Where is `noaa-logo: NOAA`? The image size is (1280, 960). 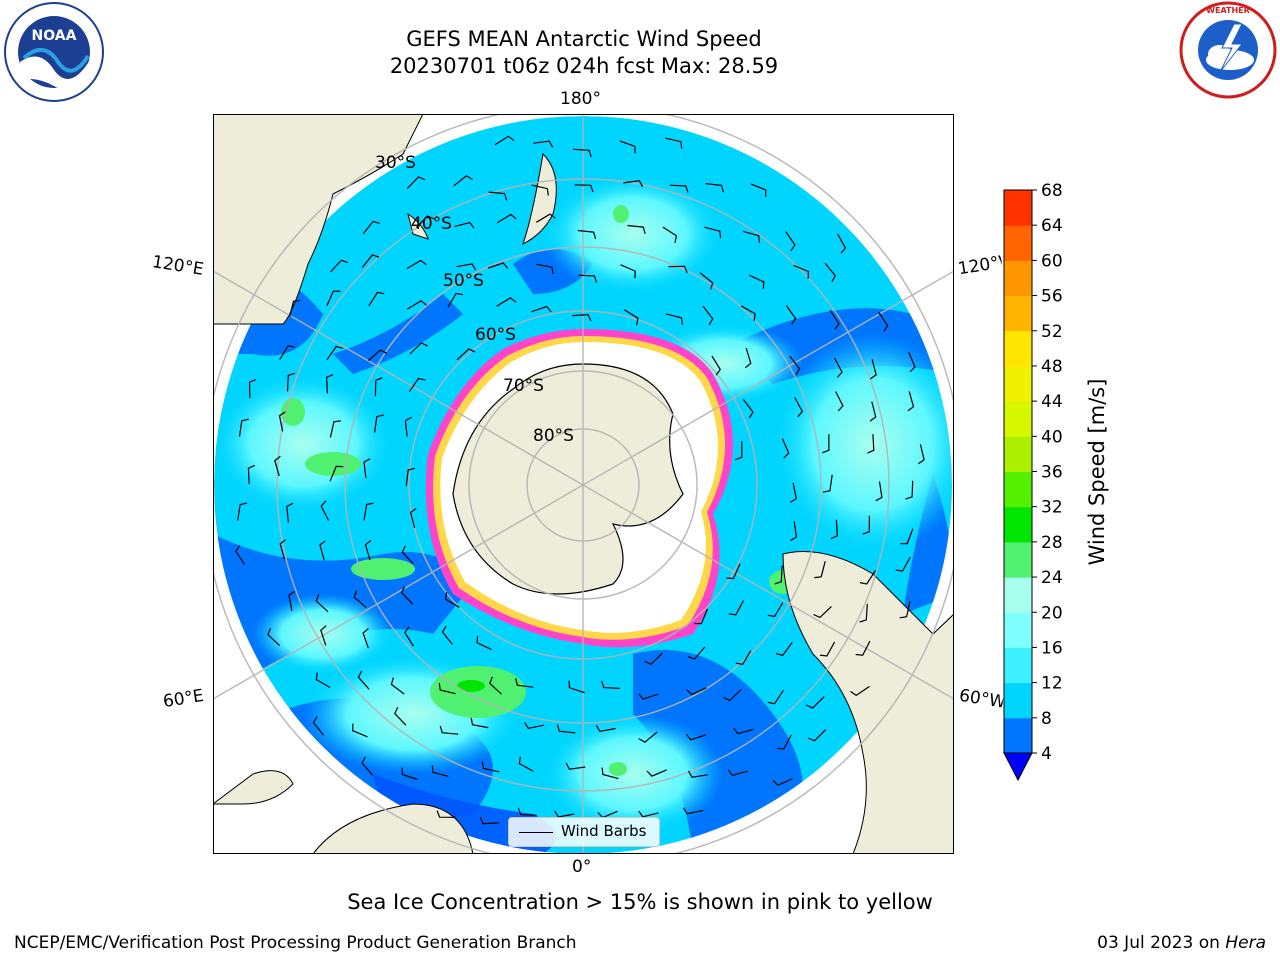 noaa-logo: NOAA is located at coordinates (52, 52).